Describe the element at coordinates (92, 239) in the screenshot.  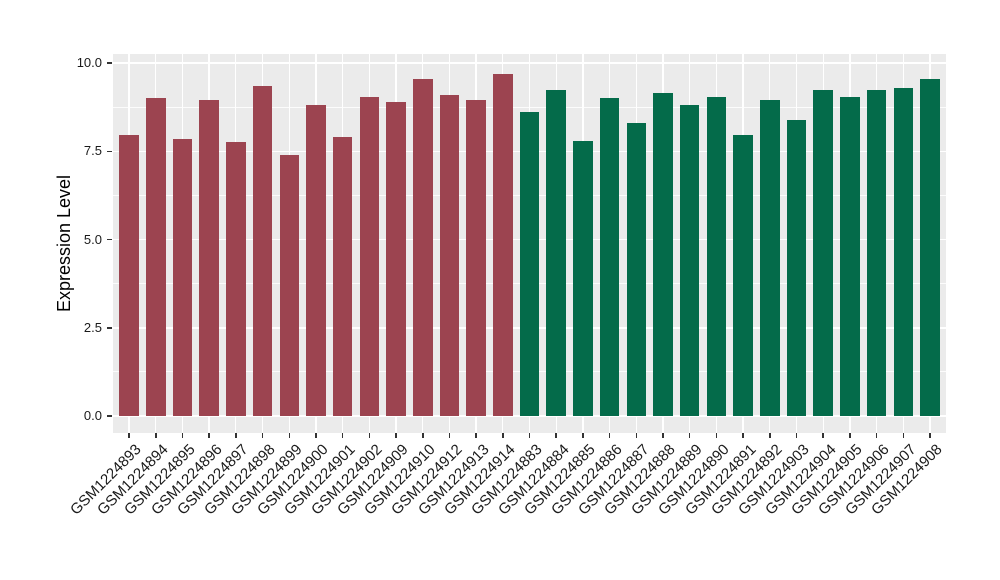
I see `y-tick-label: 5.0` at that location.